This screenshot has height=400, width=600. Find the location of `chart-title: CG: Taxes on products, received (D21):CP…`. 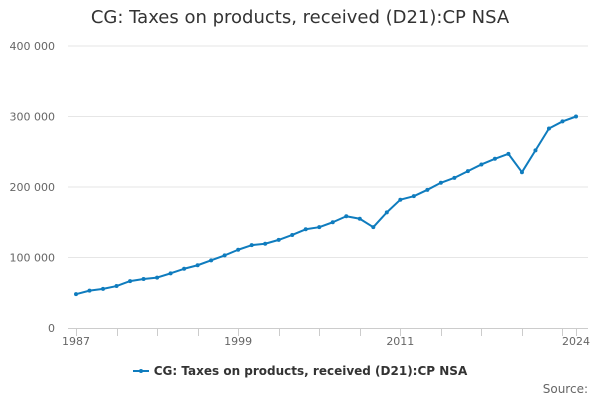

chart-title: CG: Taxes on products, received (D21):CP… is located at coordinates (300, 17).